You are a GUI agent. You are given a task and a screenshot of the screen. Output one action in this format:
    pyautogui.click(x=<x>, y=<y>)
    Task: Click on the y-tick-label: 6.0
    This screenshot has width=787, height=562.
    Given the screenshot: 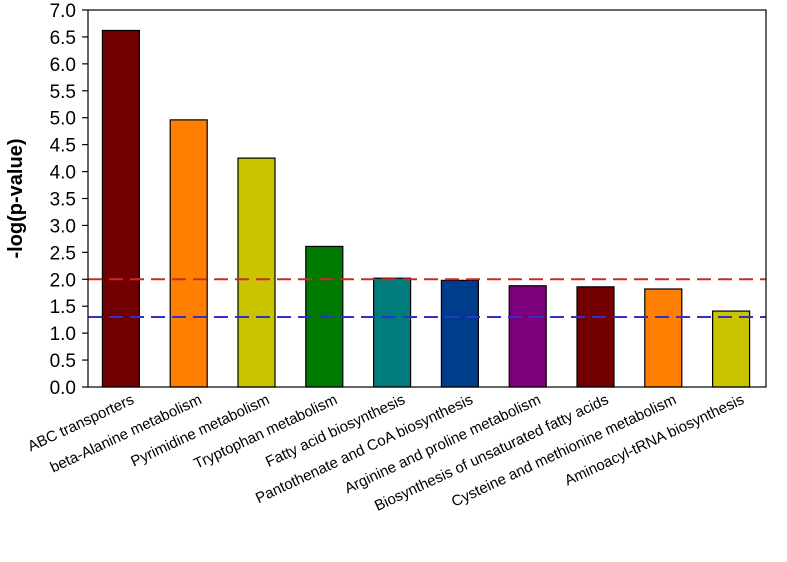 What is the action you would take?
    pyautogui.click(x=63, y=65)
    